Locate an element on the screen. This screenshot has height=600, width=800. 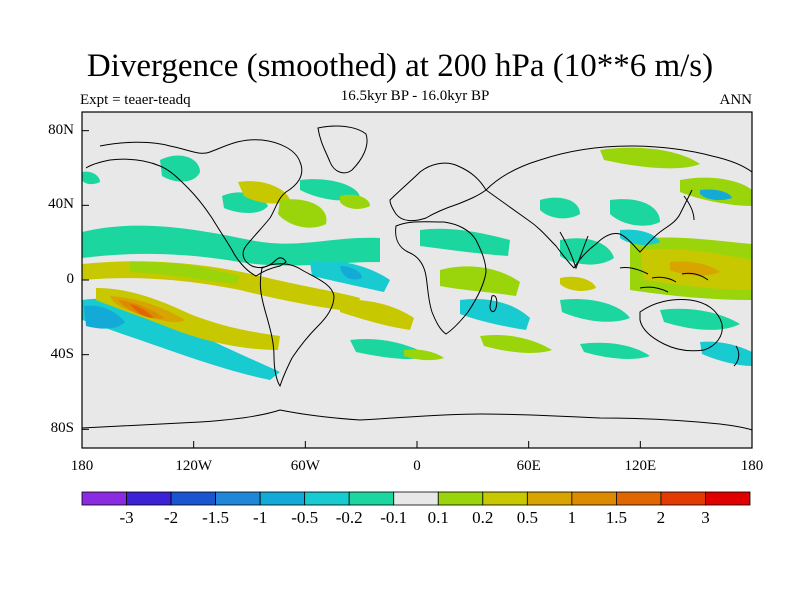
colorbar-label: -0.1 is located at coordinates (394, 517).